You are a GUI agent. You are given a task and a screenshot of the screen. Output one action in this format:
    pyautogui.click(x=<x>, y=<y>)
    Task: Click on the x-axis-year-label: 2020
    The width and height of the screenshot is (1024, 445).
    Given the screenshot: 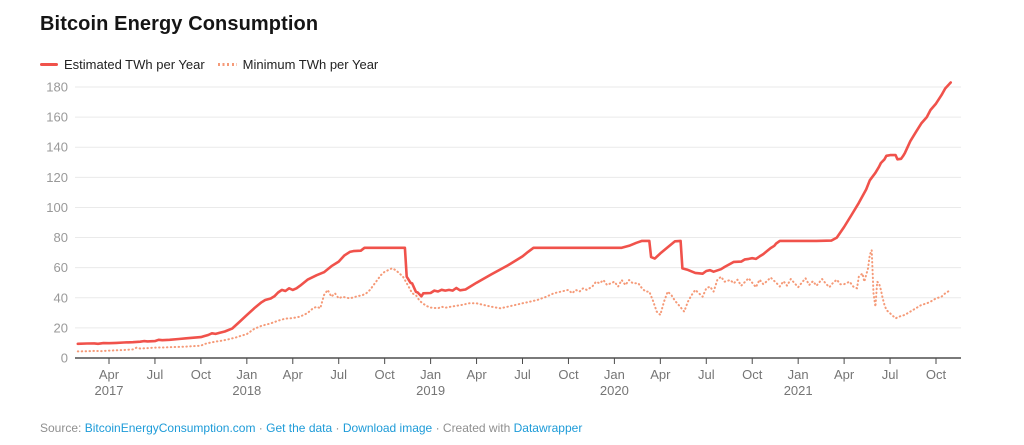 What is the action you would take?
    pyautogui.click(x=614, y=390)
    